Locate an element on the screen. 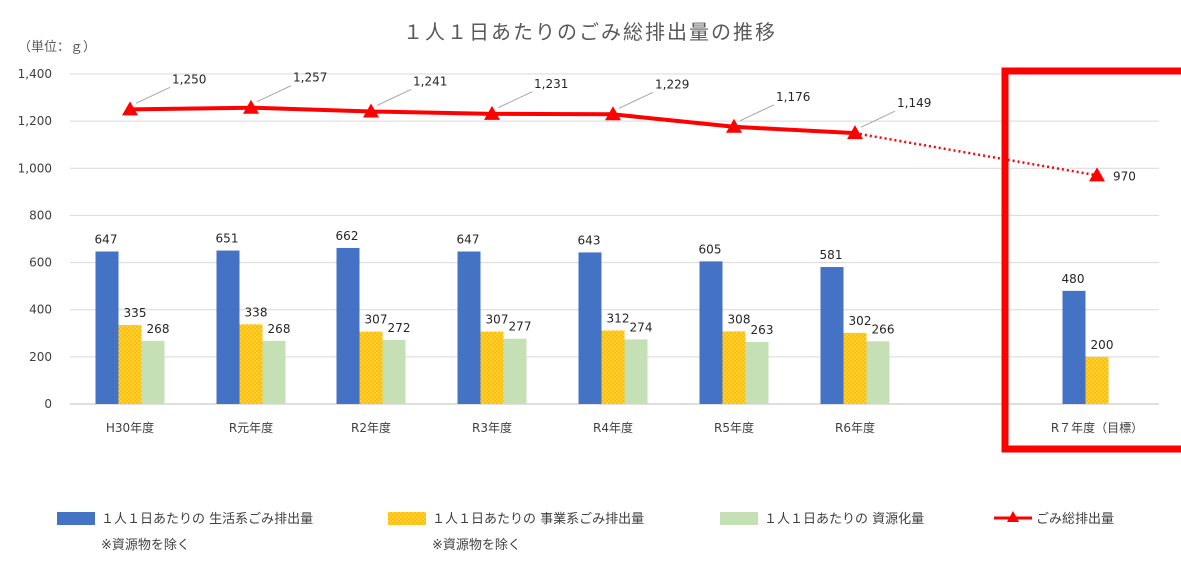 This screenshot has height=588, width=1181. legend-item-recycling: １人１日あたりの 資源化量 is located at coordinates (822, 519).